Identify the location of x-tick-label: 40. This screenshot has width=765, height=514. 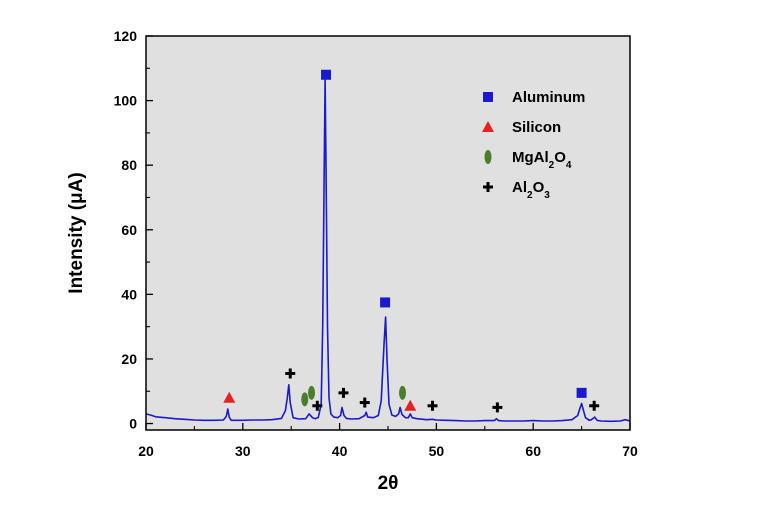
(340, 451).